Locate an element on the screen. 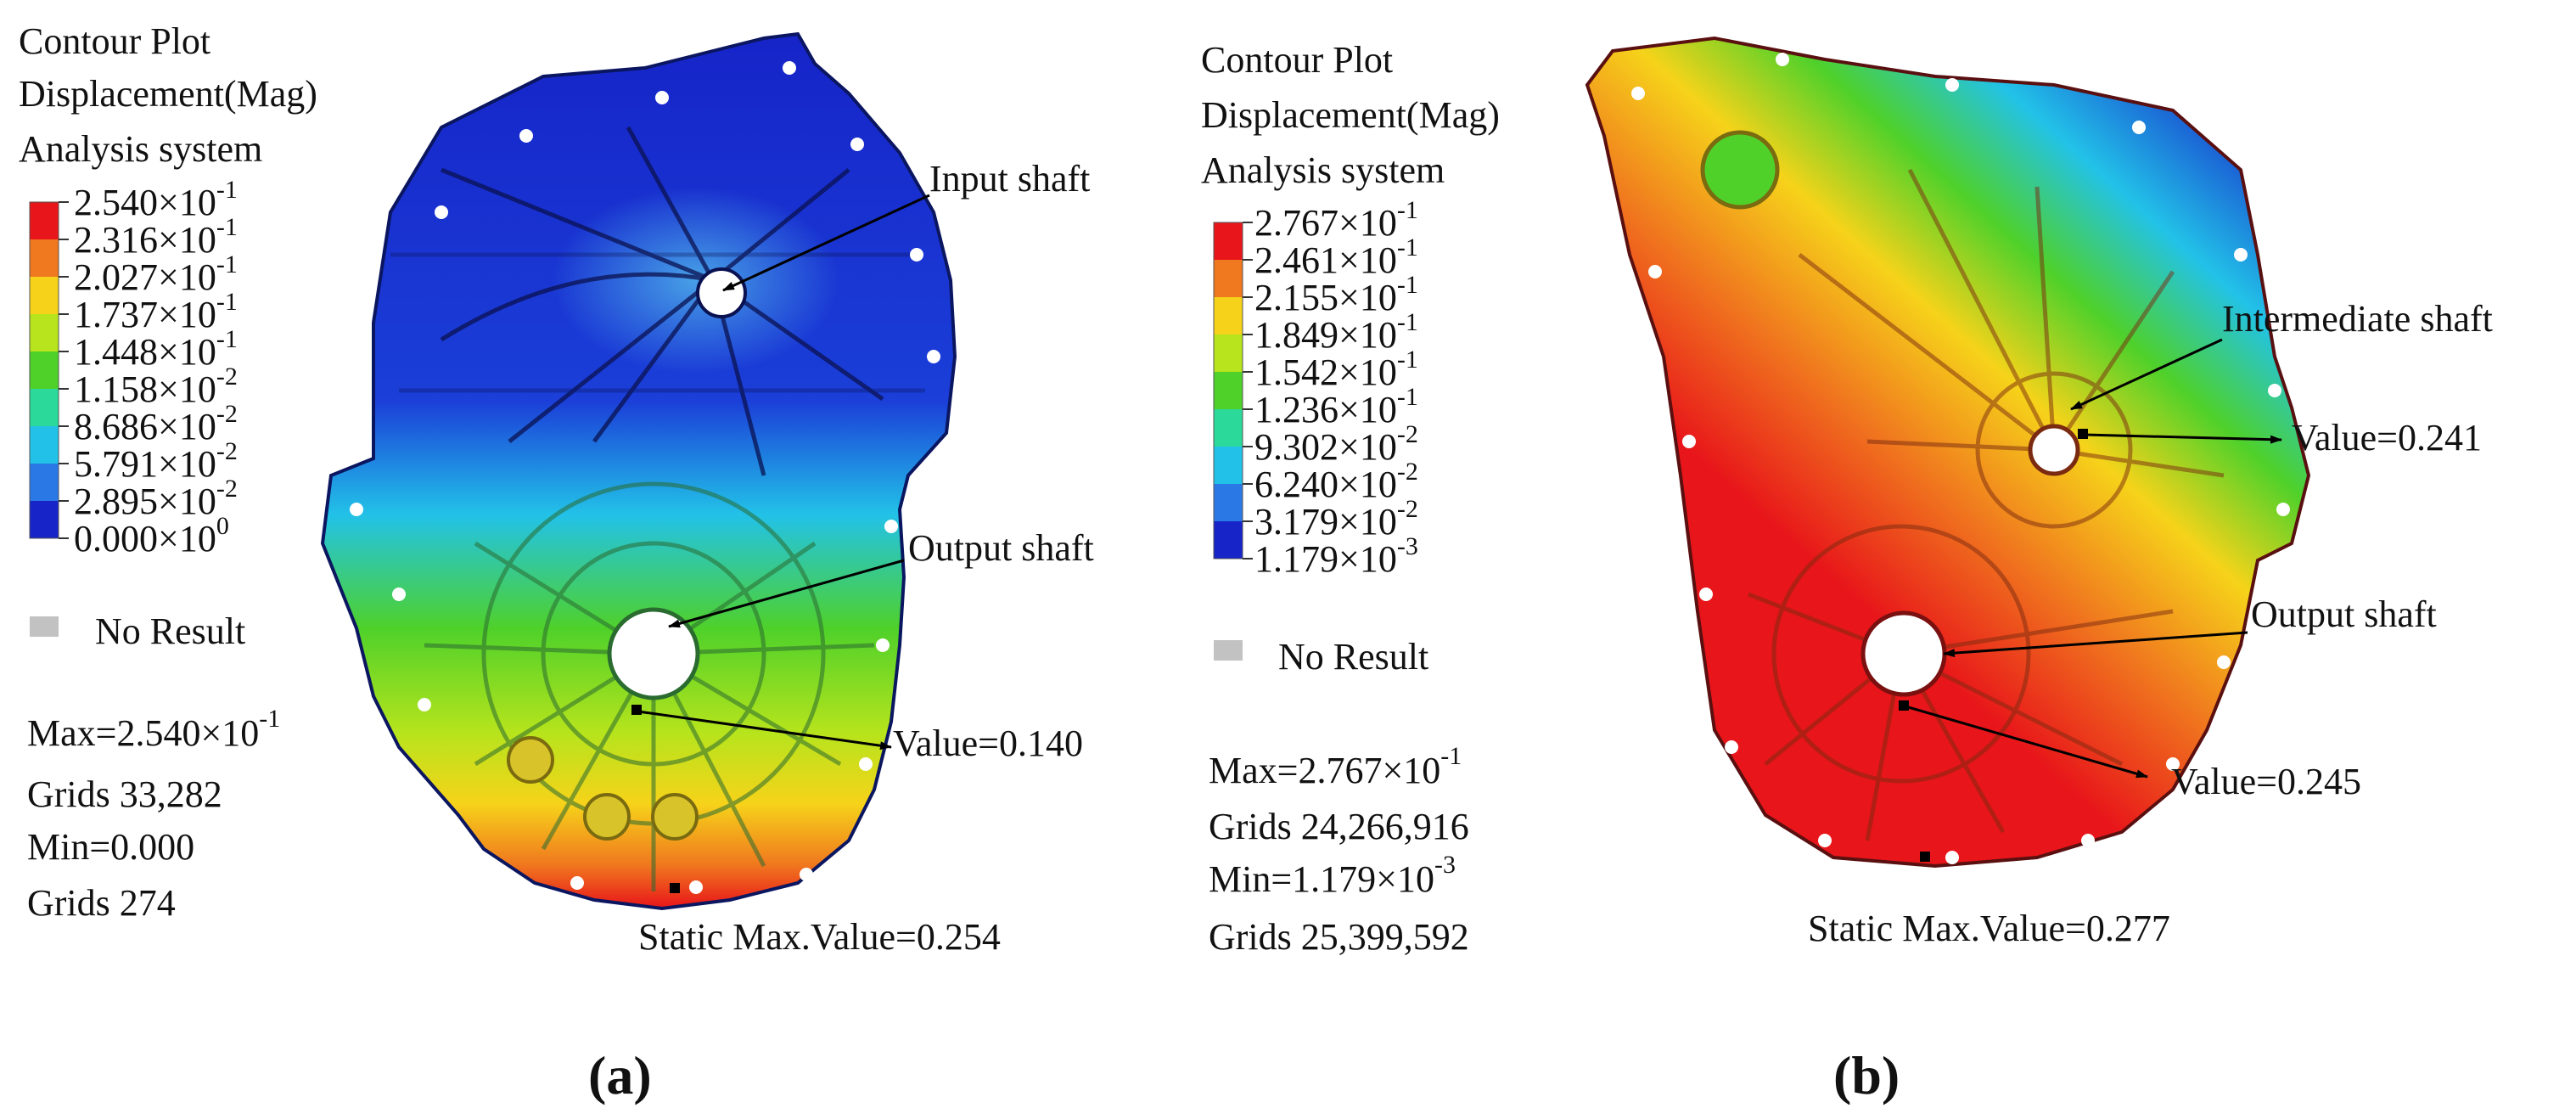  label-static-max: Static Max.Value=0.254 is located at coordinates (819, 937).